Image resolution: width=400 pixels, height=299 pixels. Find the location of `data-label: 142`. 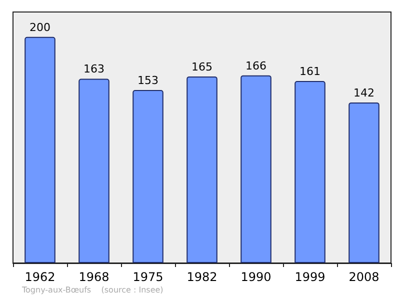

data-label: 142 is located at coordinates (364, 93).